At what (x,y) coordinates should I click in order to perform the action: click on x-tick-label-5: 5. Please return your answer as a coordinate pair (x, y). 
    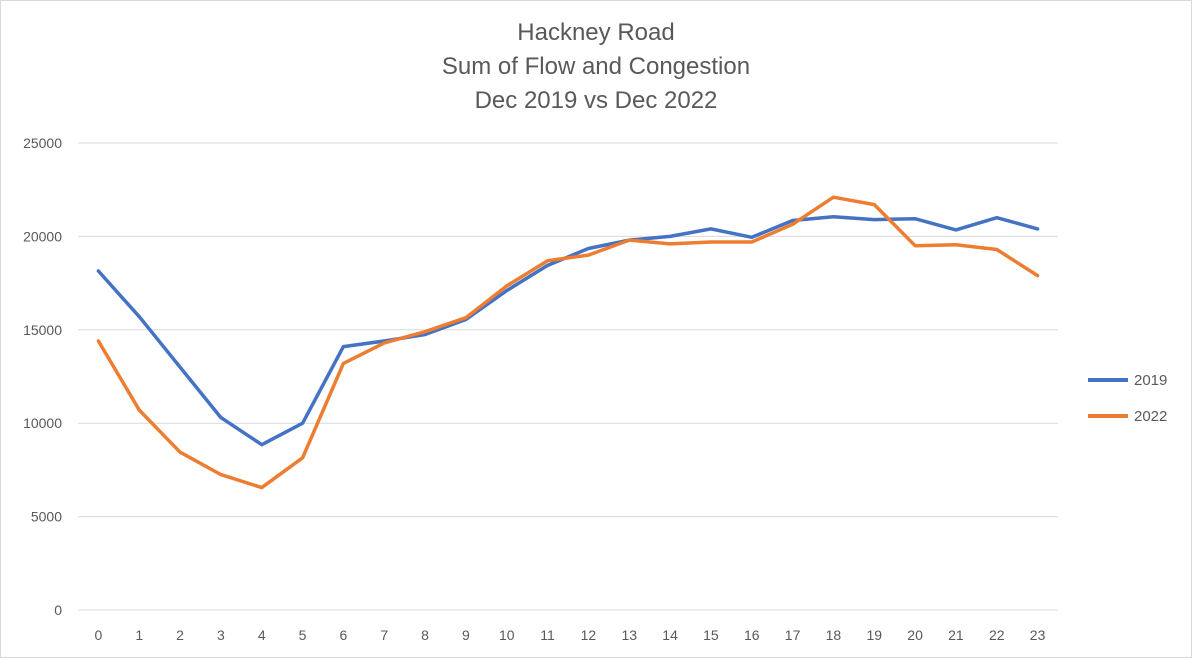
    Looking at the image, I should click on (303, 635).